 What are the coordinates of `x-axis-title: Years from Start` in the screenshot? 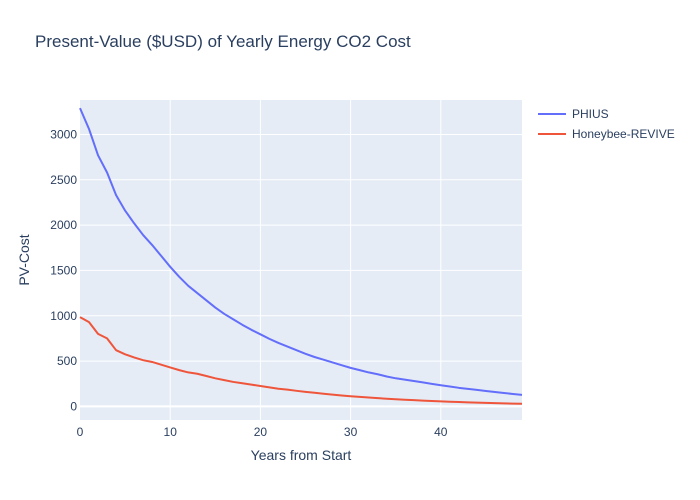 It's located at (301, 455).